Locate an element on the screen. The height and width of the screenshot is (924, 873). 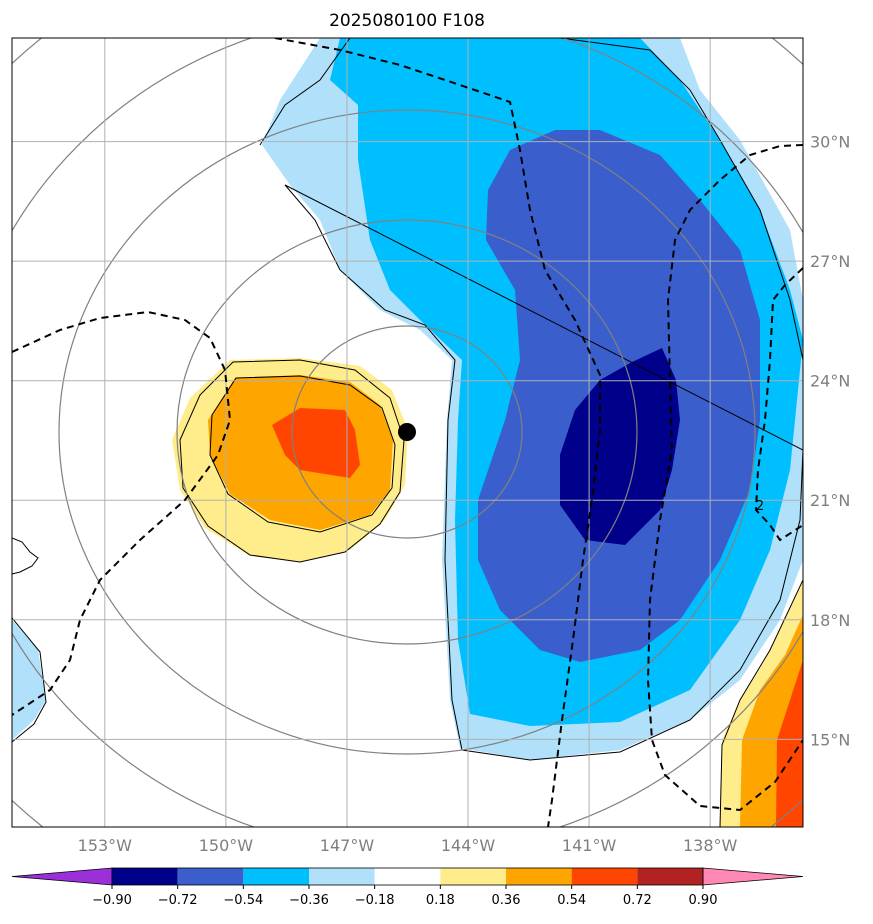
contour-line-west is located at coordinates (29, 680).